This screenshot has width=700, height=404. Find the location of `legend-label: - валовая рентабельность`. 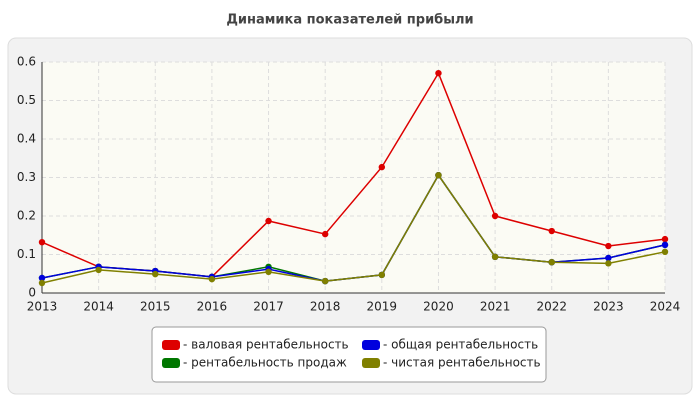

legend-label: - валовая рентабельность is located at coordinates (266, 345).